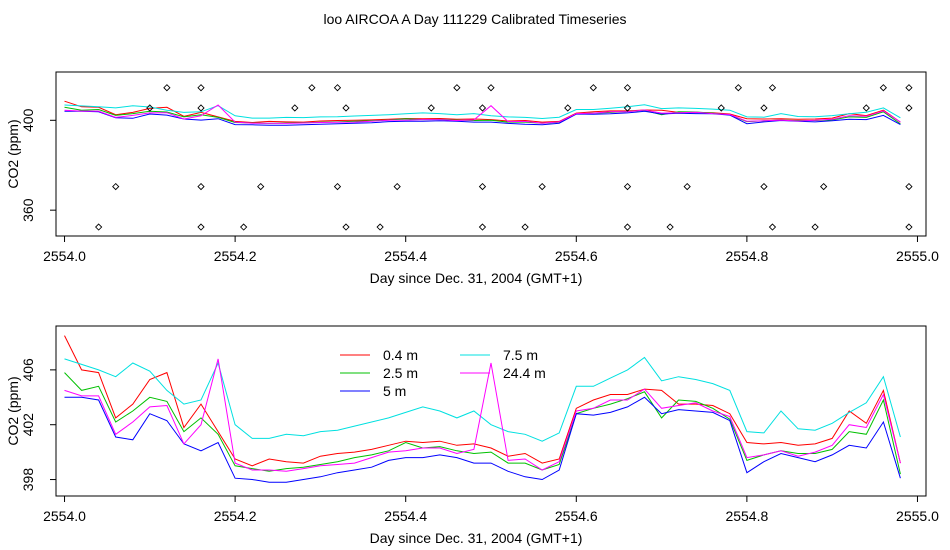 This screenshot has height=550, width=950. Describe the element at coordinates (28, 480) in the screenshot. I see `y-tick-label: 398` at that location.